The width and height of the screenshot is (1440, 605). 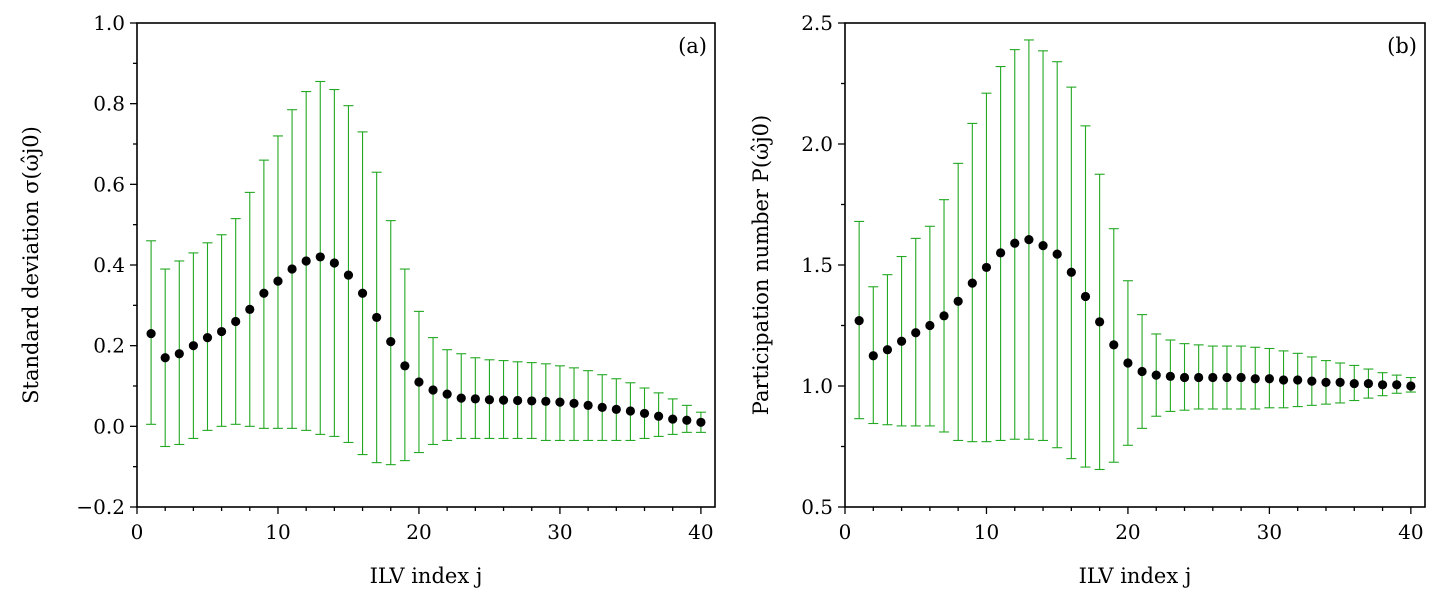 I want to click on y-tick-label: 2.5, so click(x=817, y=23).